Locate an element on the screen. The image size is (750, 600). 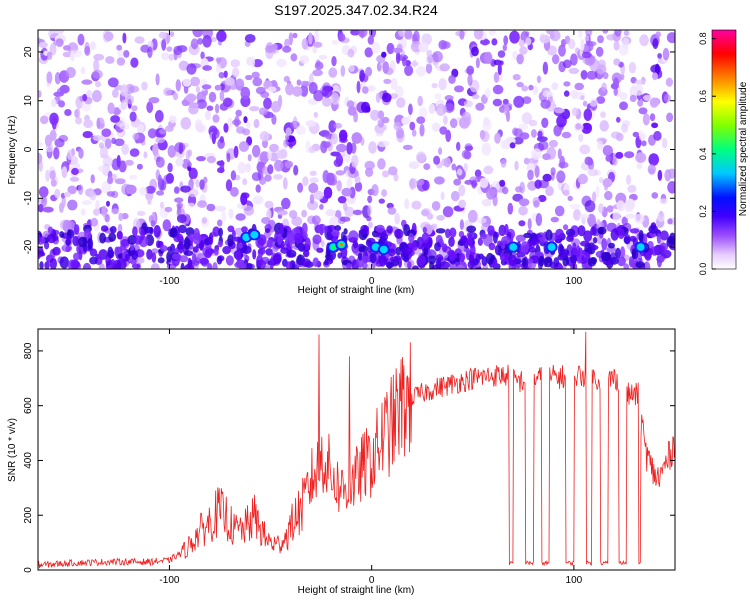
x-tick-label: -100 is located at coordinates (169, 580).